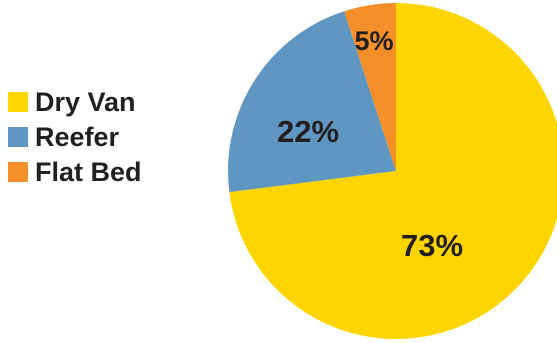 The height and width of the screenshot is (343, 557). Describe the element at coordinates (18, 137) in the screenshot. I see `legend-swatch-reefer` at that location.